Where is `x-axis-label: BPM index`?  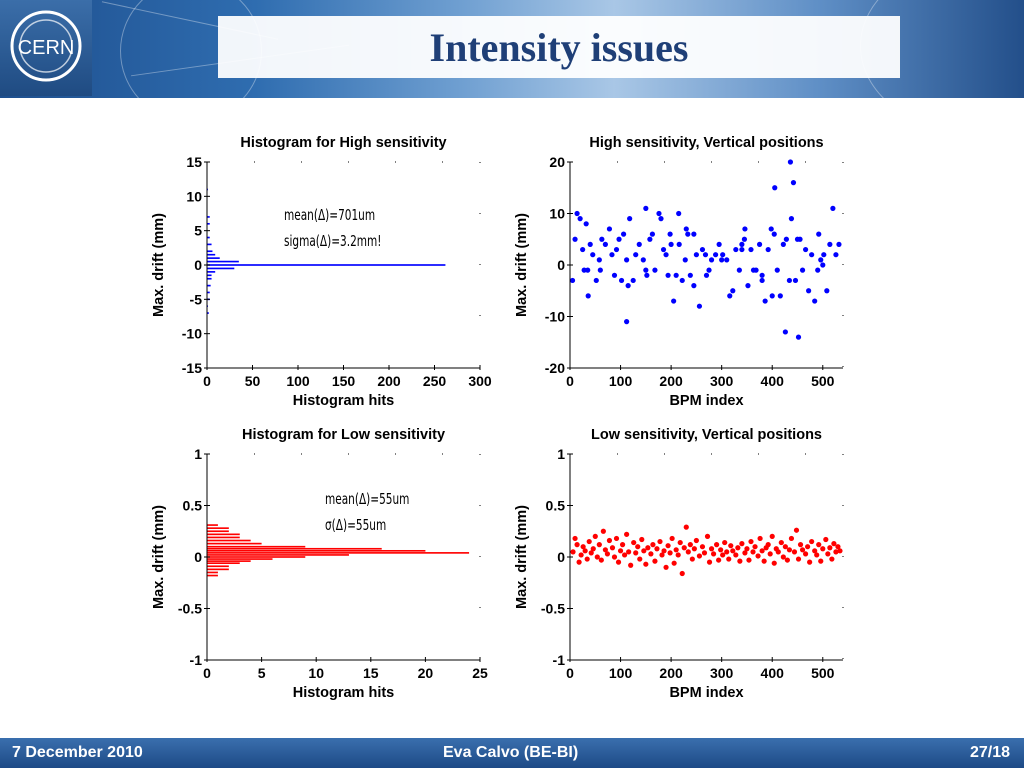
x-axis-label: BPM index is located at coordinates (706, 401).